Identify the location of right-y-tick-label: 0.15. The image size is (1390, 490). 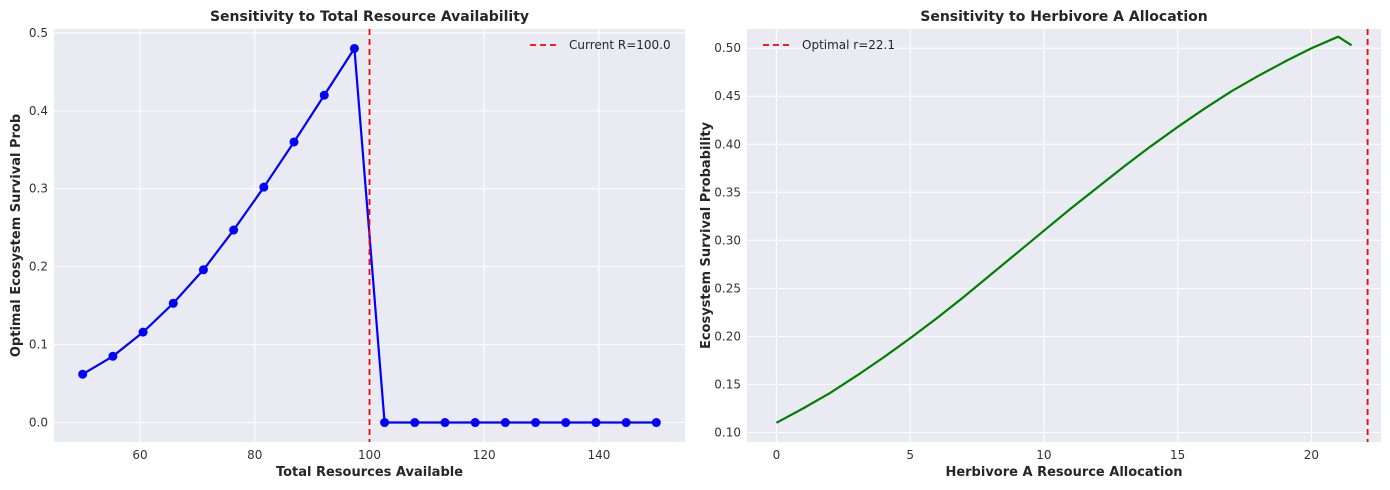
(727, 384).